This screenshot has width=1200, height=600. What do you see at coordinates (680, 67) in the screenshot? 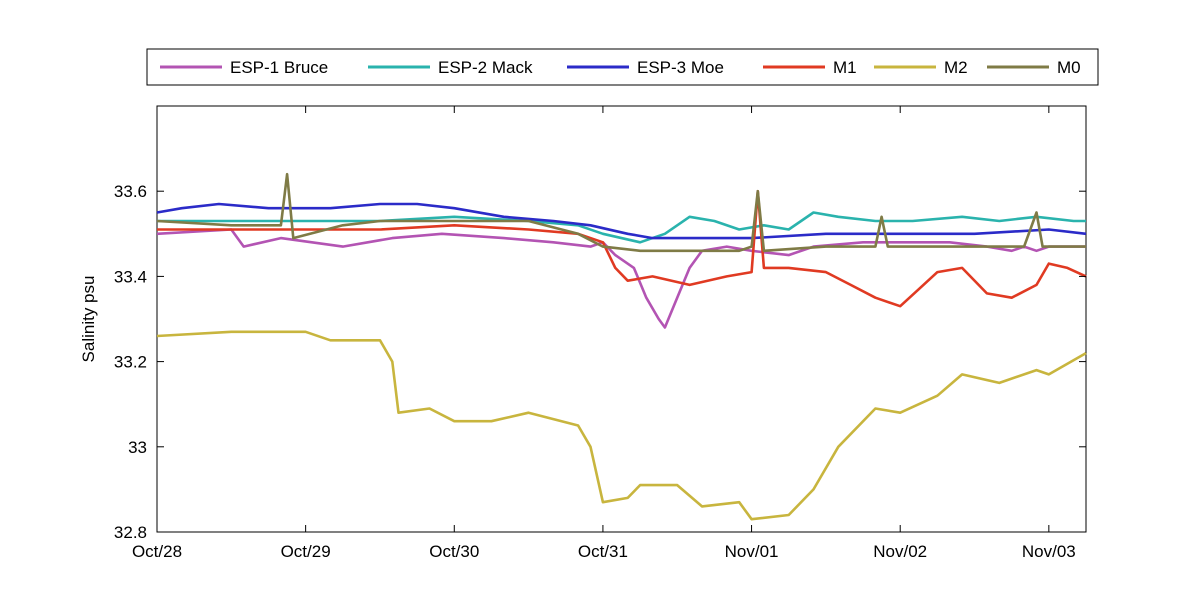
I see `legend-entry-3: ESP-3 Moe` at bounding box center [680, 67].